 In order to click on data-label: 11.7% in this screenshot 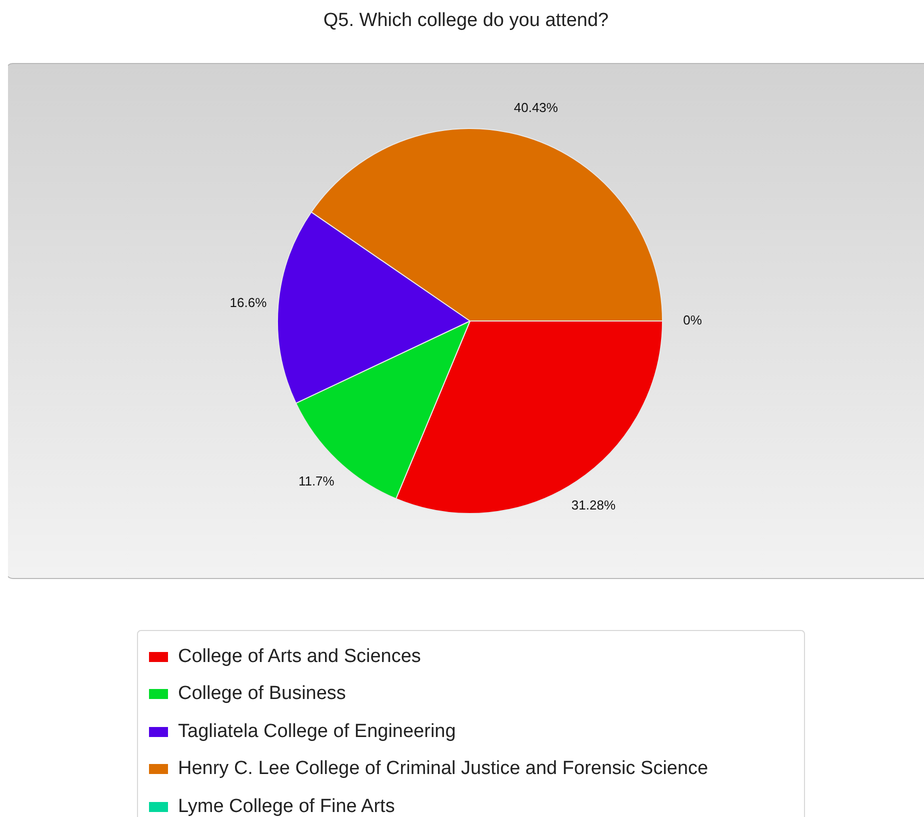, I will do `click(316, 481)`.